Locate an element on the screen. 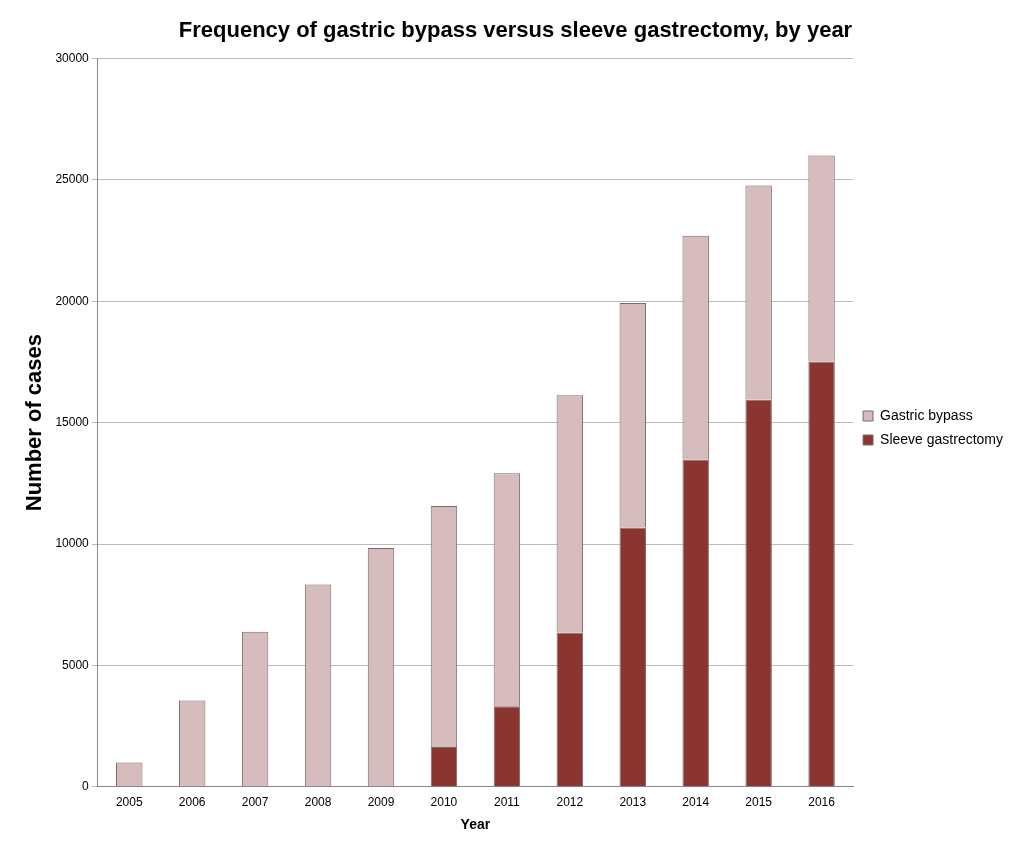  x-axis-title: Year is located at coordinates (475, 824).